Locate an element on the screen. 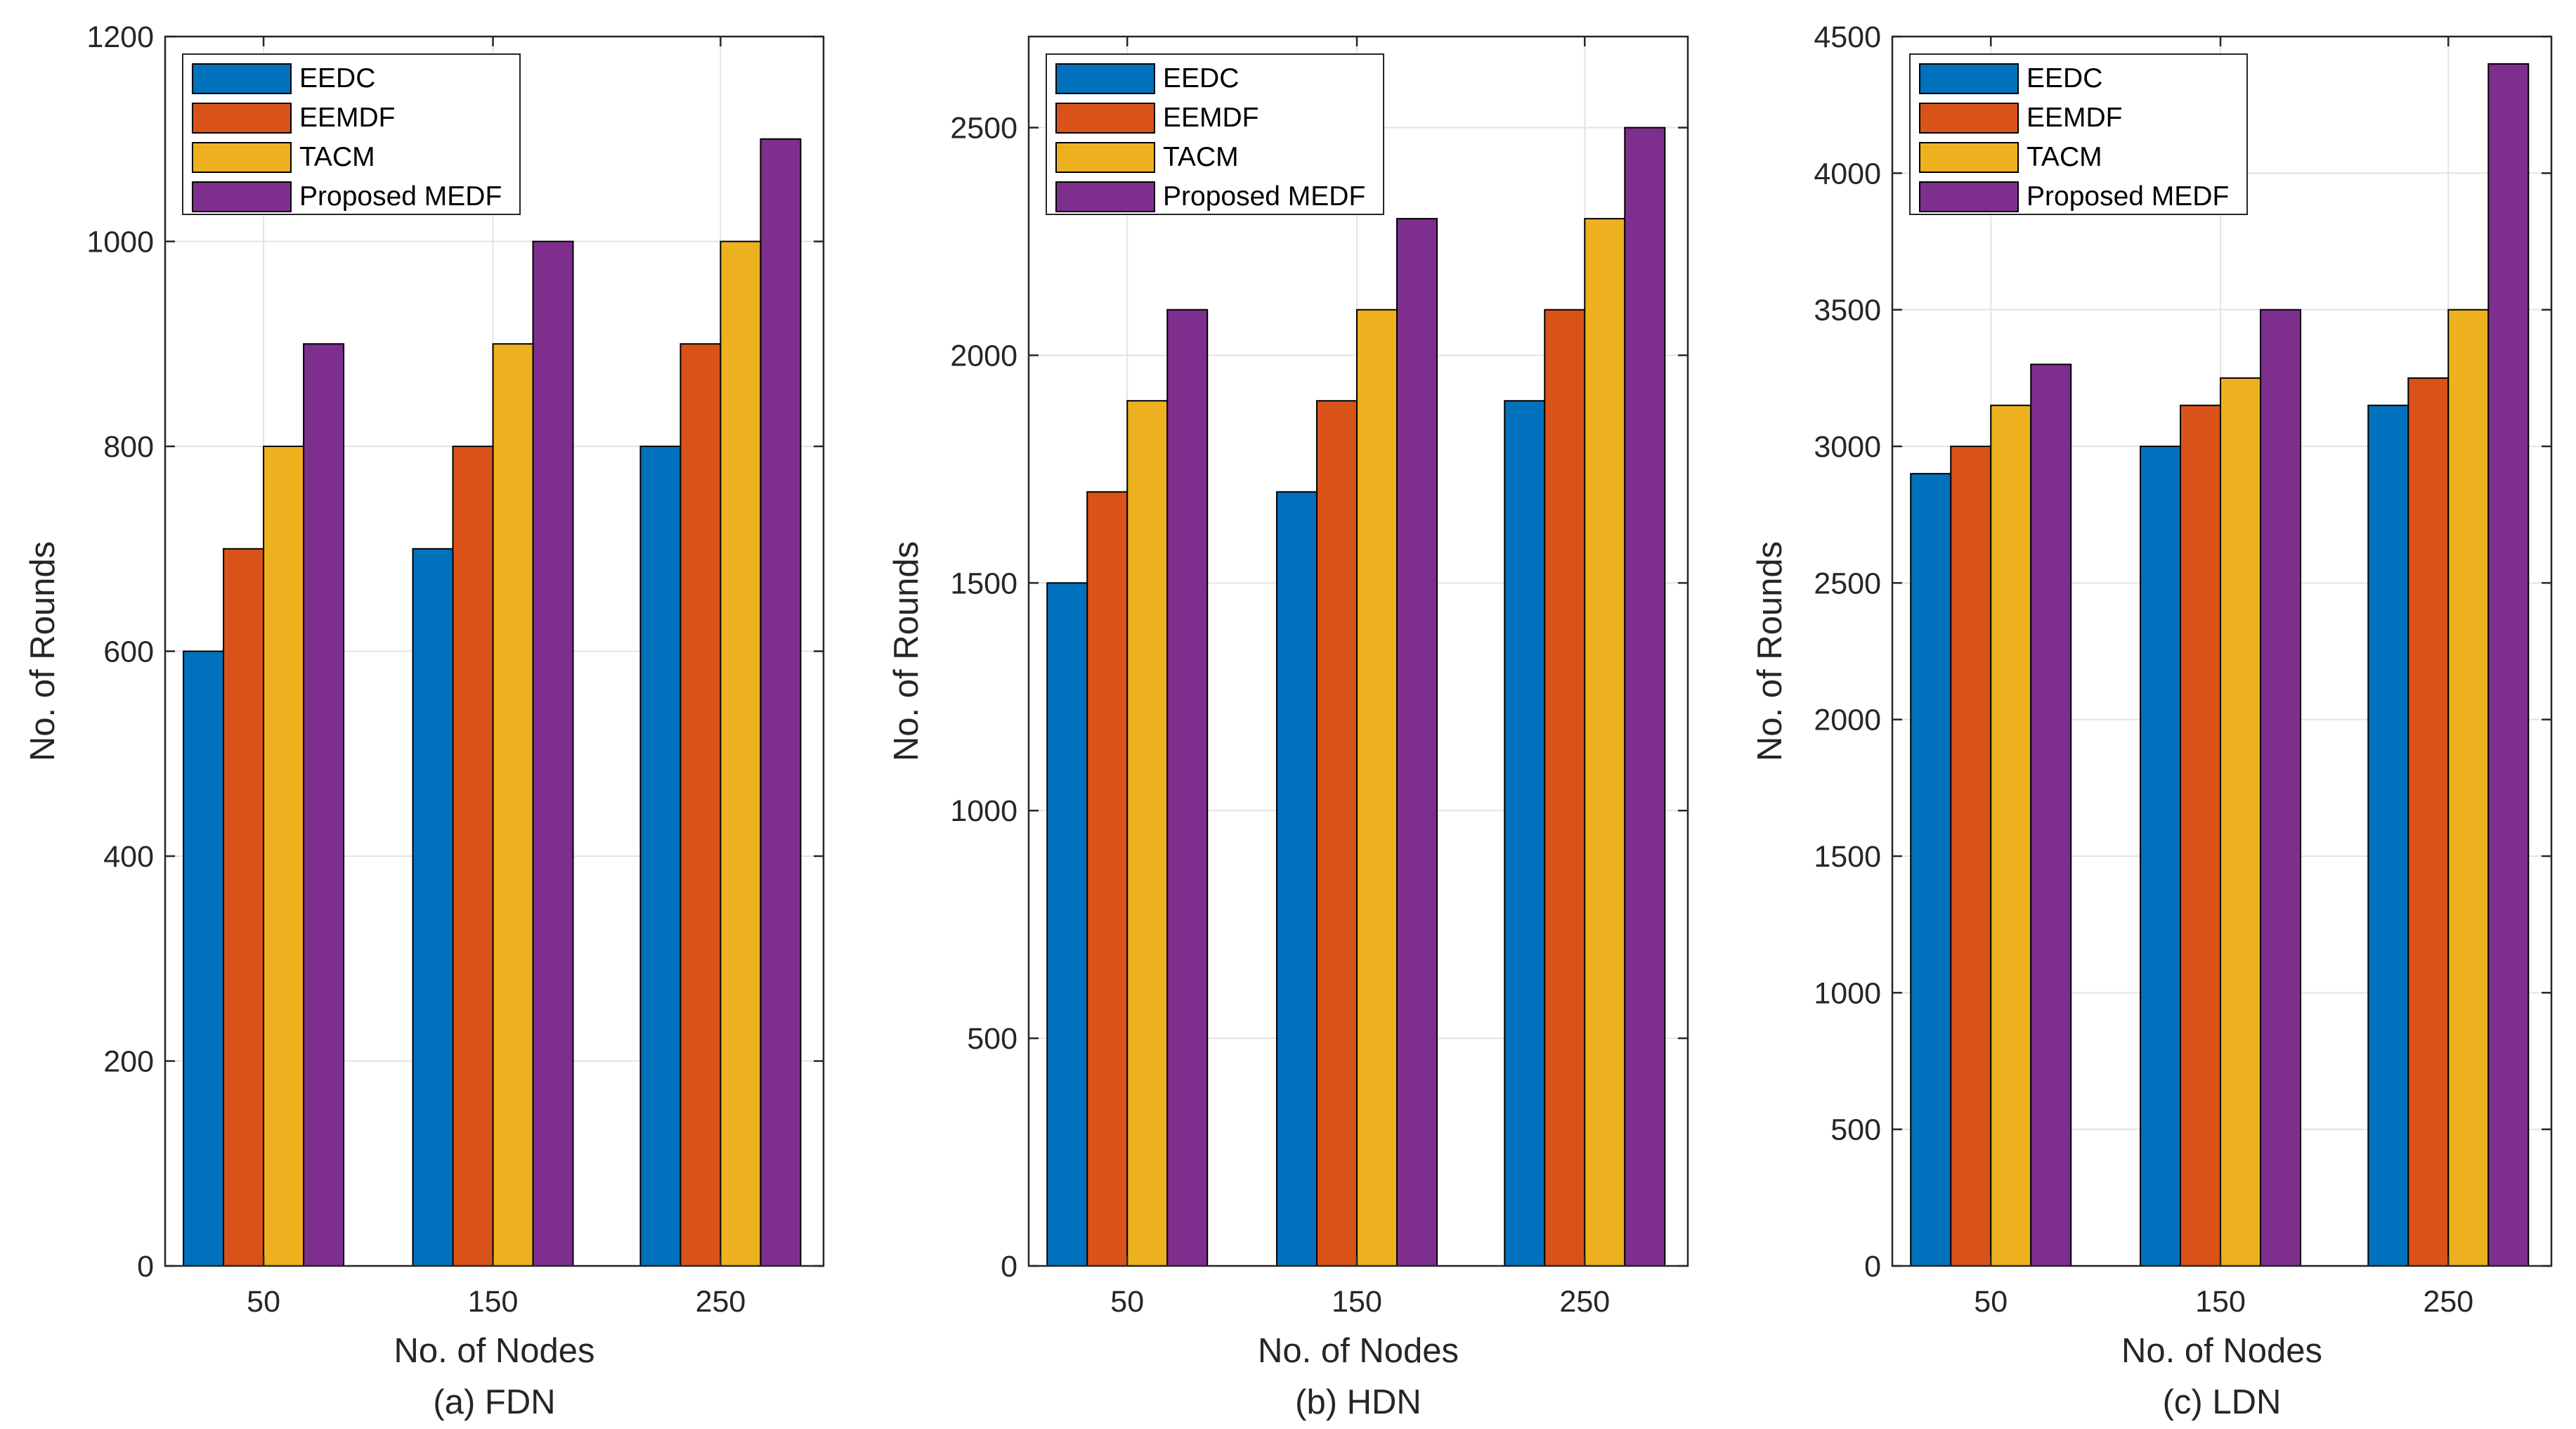 The image size is (2576, 1429). y-tick-label: 400 is located at coordinates (128, 857).